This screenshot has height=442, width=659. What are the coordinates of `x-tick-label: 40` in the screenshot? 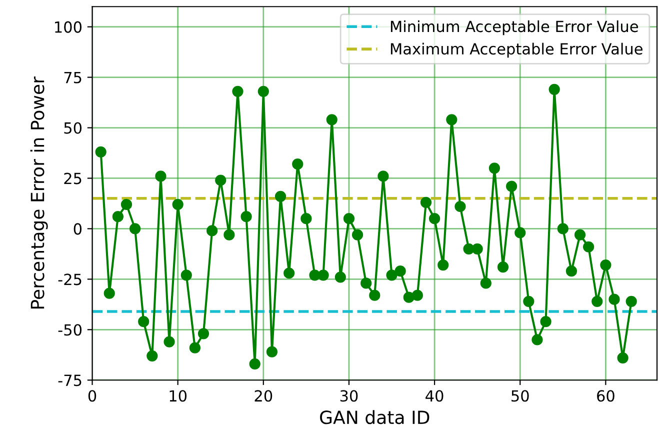 It's located at (435, 396).